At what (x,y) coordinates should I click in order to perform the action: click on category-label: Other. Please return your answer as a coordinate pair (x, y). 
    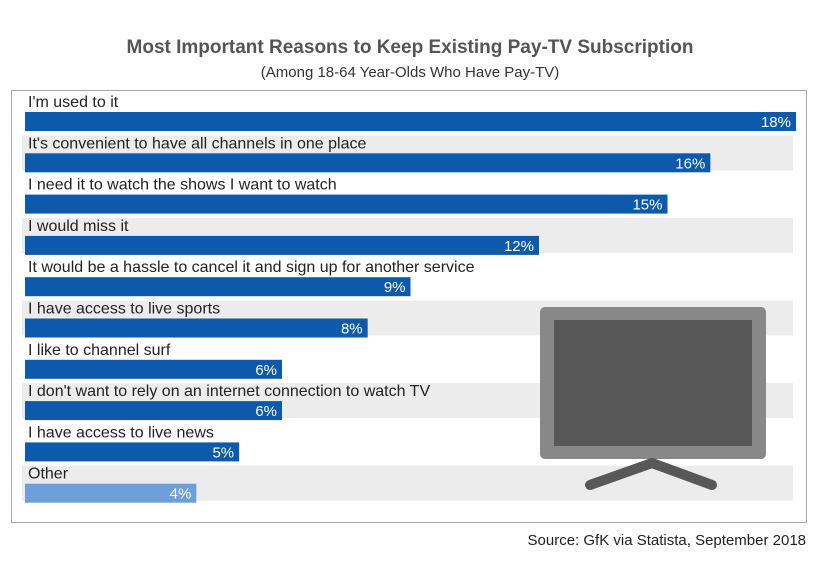
    Looking at the image, I should click on (48, 474).